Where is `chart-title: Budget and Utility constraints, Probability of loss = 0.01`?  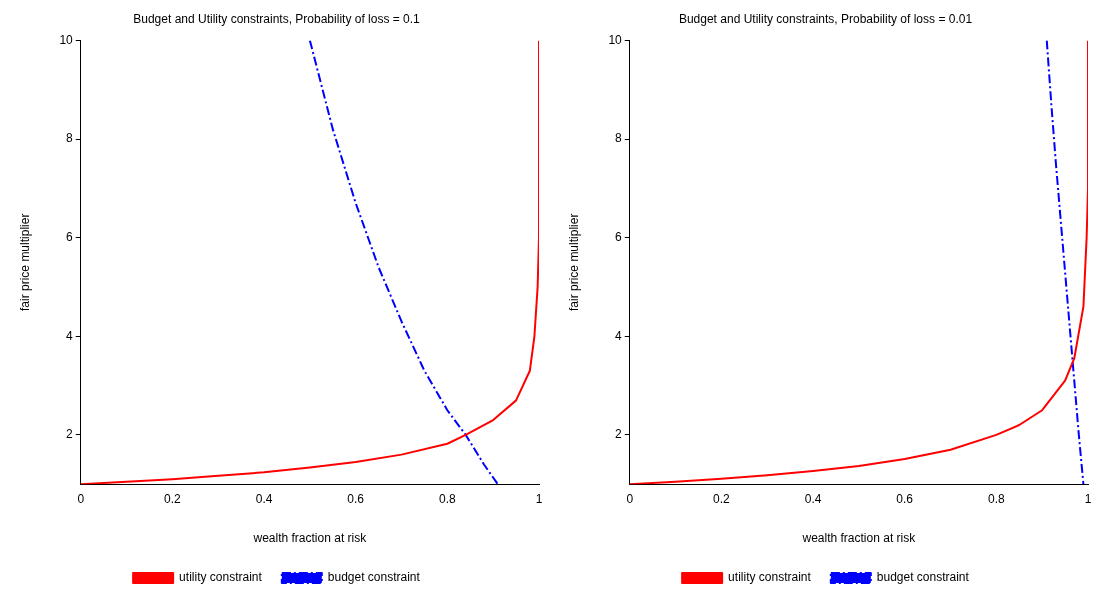
chart-title: Budget and Utility constraints, Probability of loss = 0.01 is located at coordinates (825, 18).